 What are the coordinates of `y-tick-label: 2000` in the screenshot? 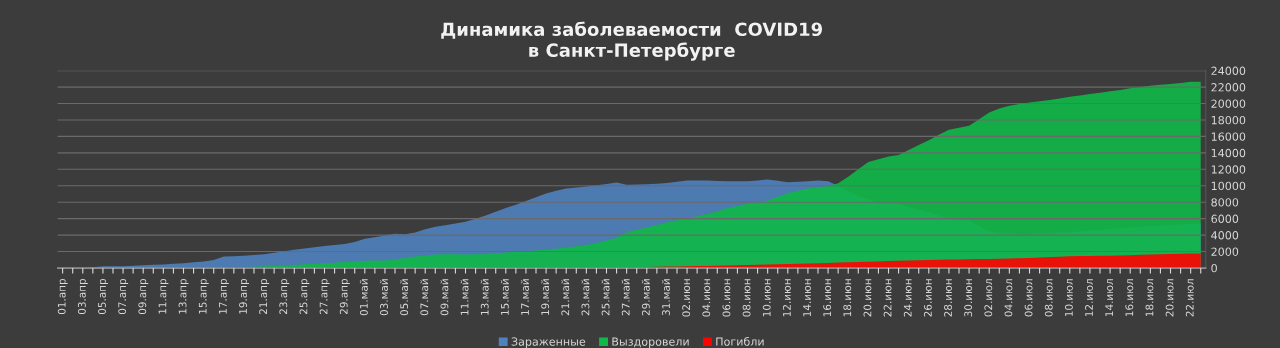 It's located at (1225, 251).